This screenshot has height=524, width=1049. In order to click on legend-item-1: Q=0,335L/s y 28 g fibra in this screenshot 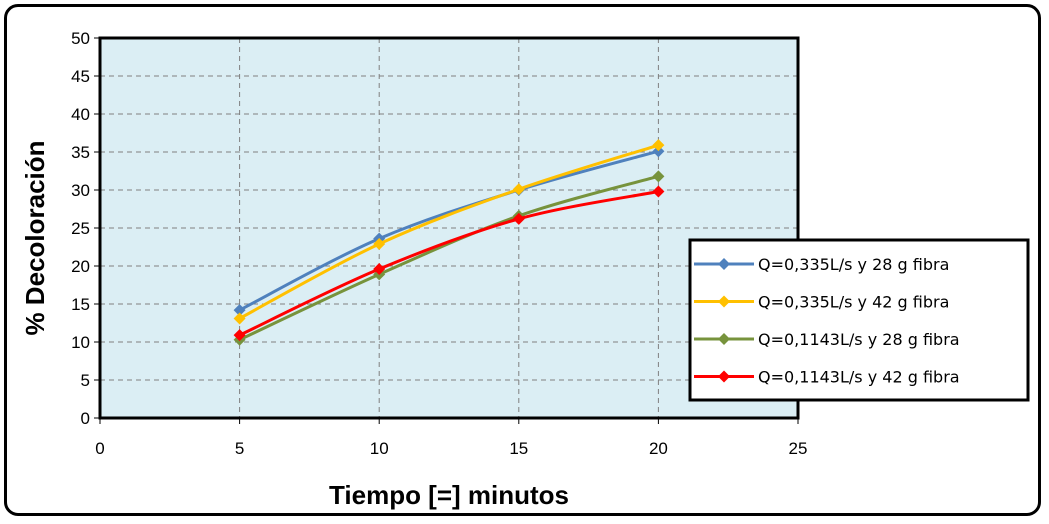, I will do `click(821, 264)`.